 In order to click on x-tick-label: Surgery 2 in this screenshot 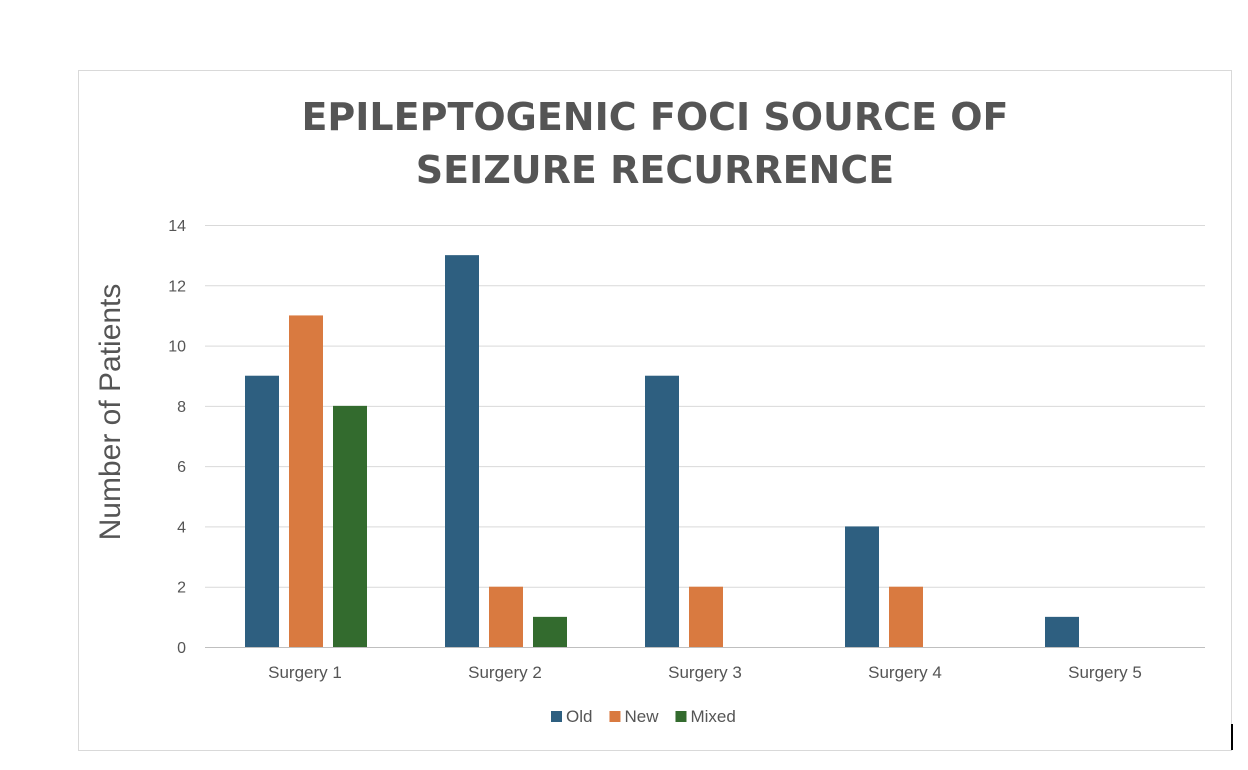, I will do `click(505, 672)`.